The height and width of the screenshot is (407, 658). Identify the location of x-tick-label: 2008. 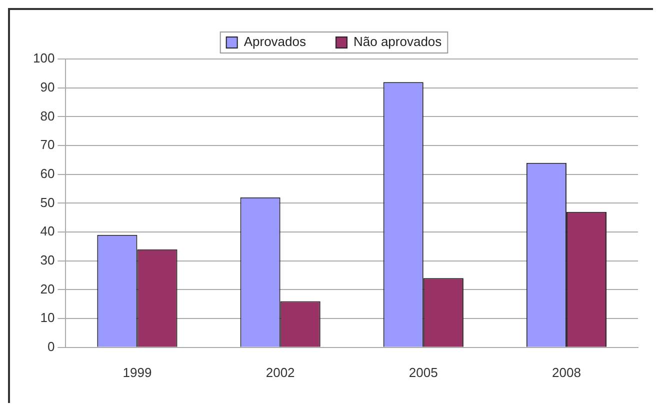
(566, 372).